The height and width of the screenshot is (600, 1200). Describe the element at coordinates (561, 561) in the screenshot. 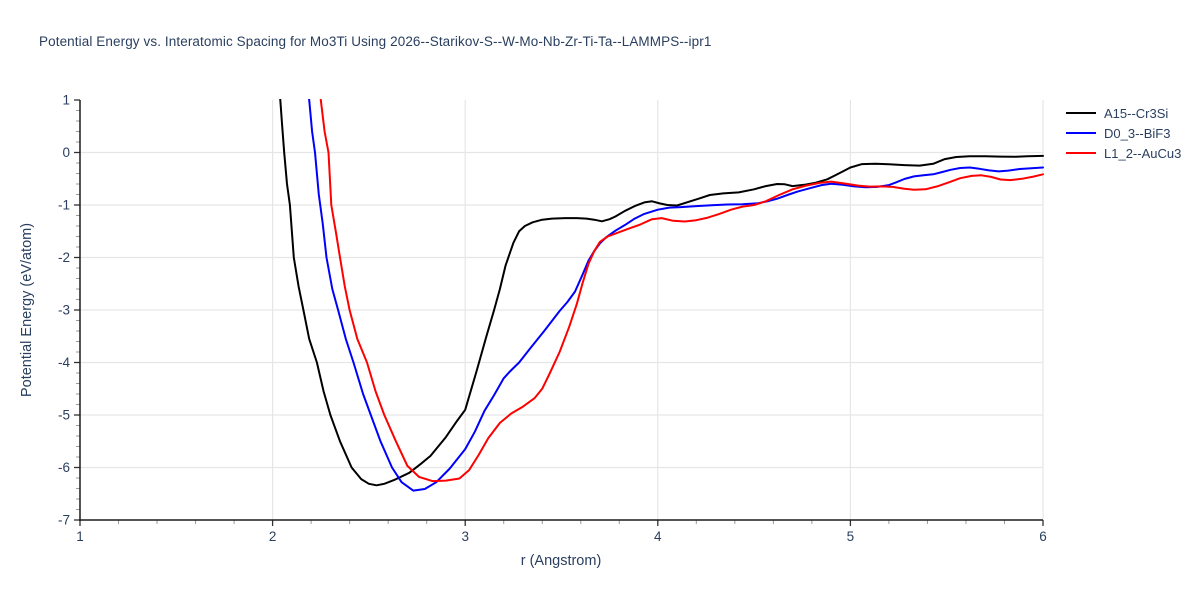

I see `x-axis-title: r (Angstrom)` at that location.